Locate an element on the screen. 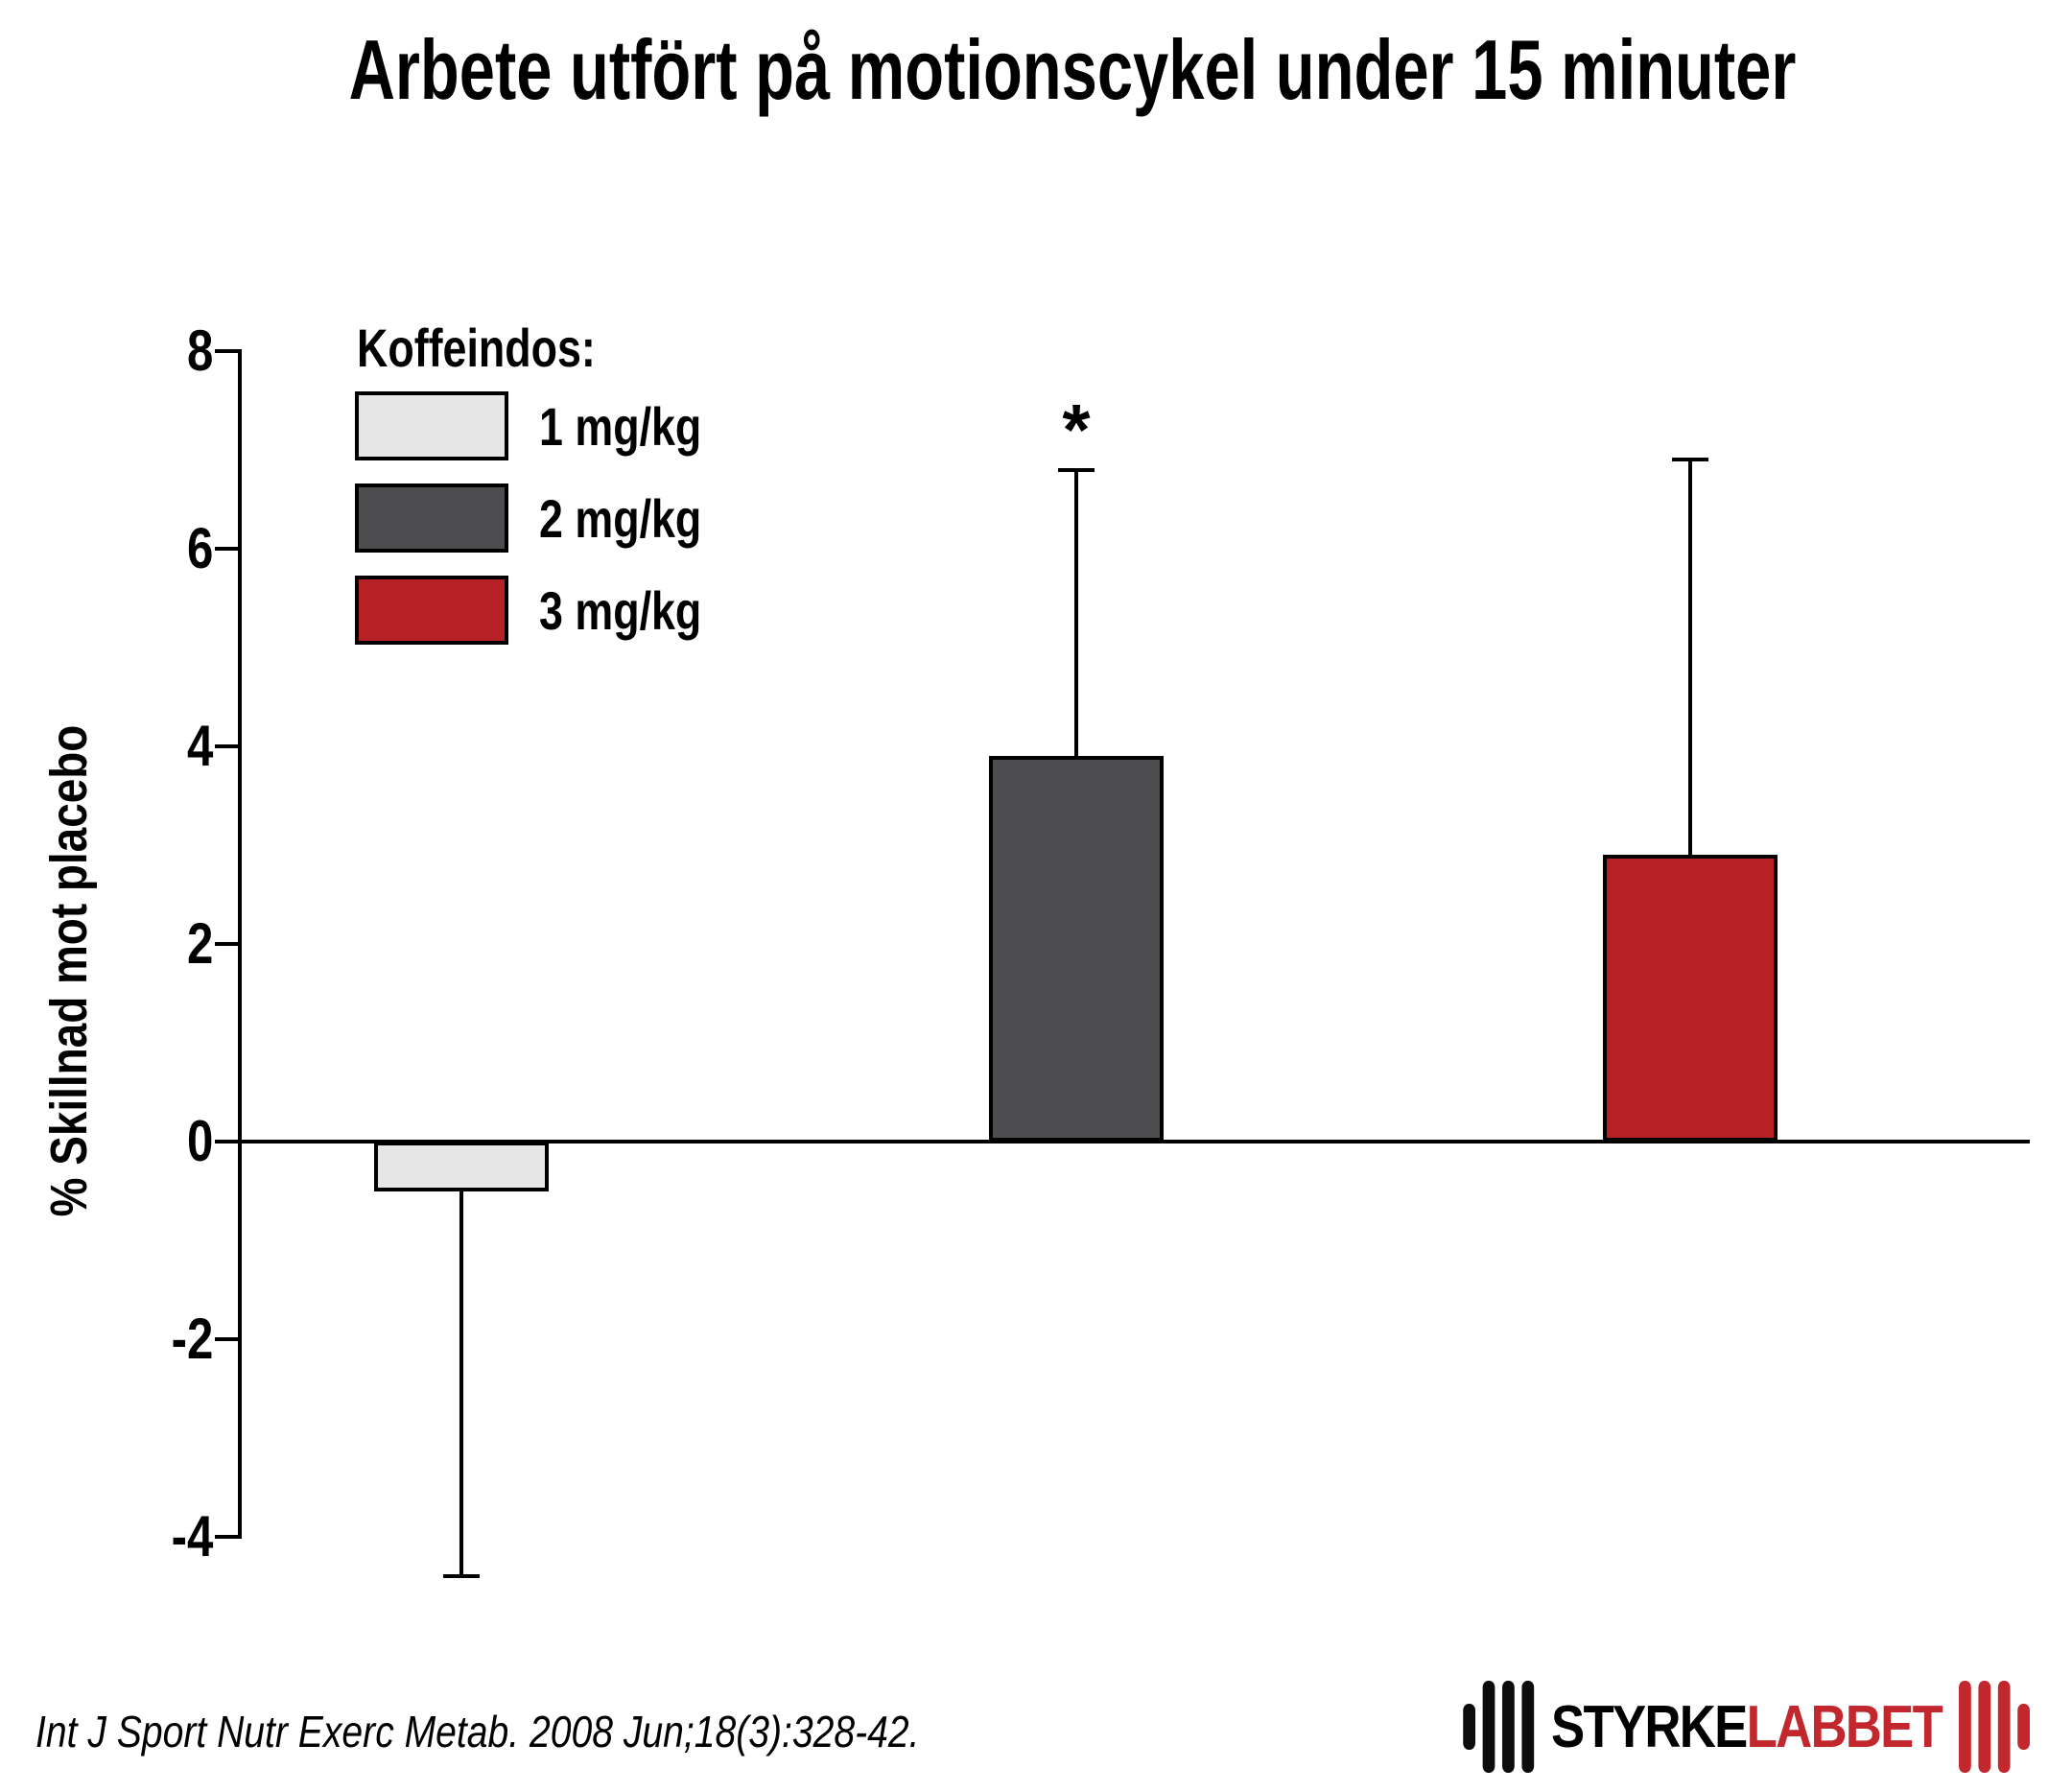  barbell-right-icon is located at coordinates (1994, 1727).